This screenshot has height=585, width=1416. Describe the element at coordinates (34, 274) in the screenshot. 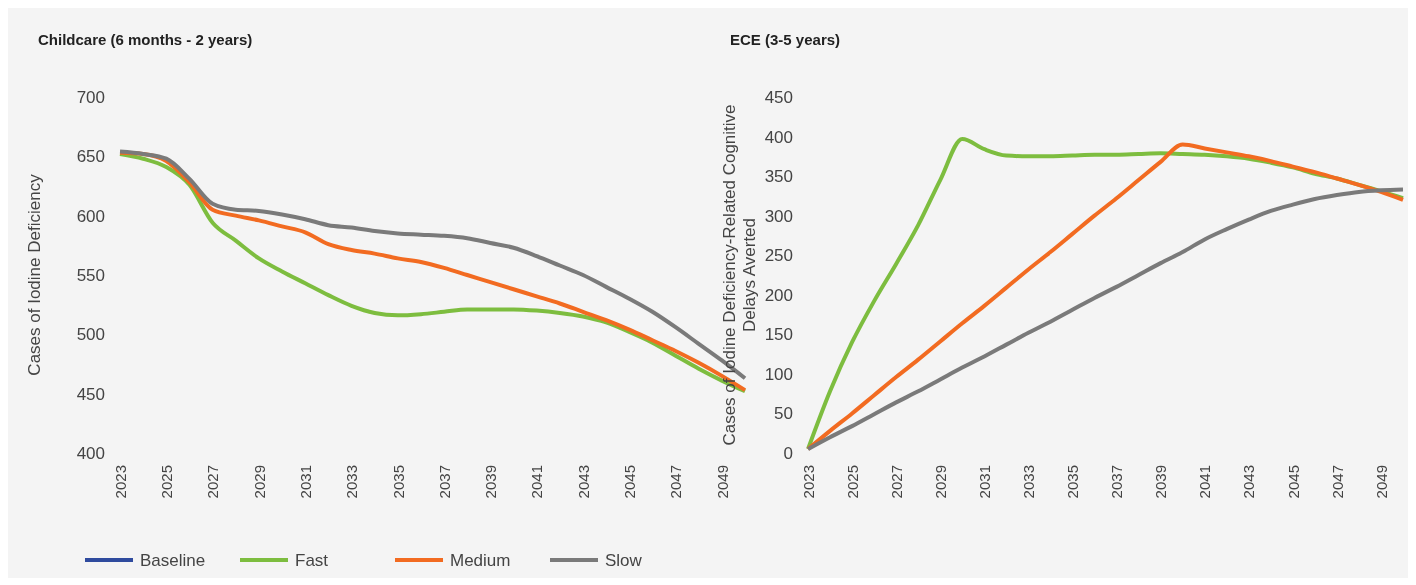

I see `y-axis-title: Cases of Iodine Deficiency` at that location.